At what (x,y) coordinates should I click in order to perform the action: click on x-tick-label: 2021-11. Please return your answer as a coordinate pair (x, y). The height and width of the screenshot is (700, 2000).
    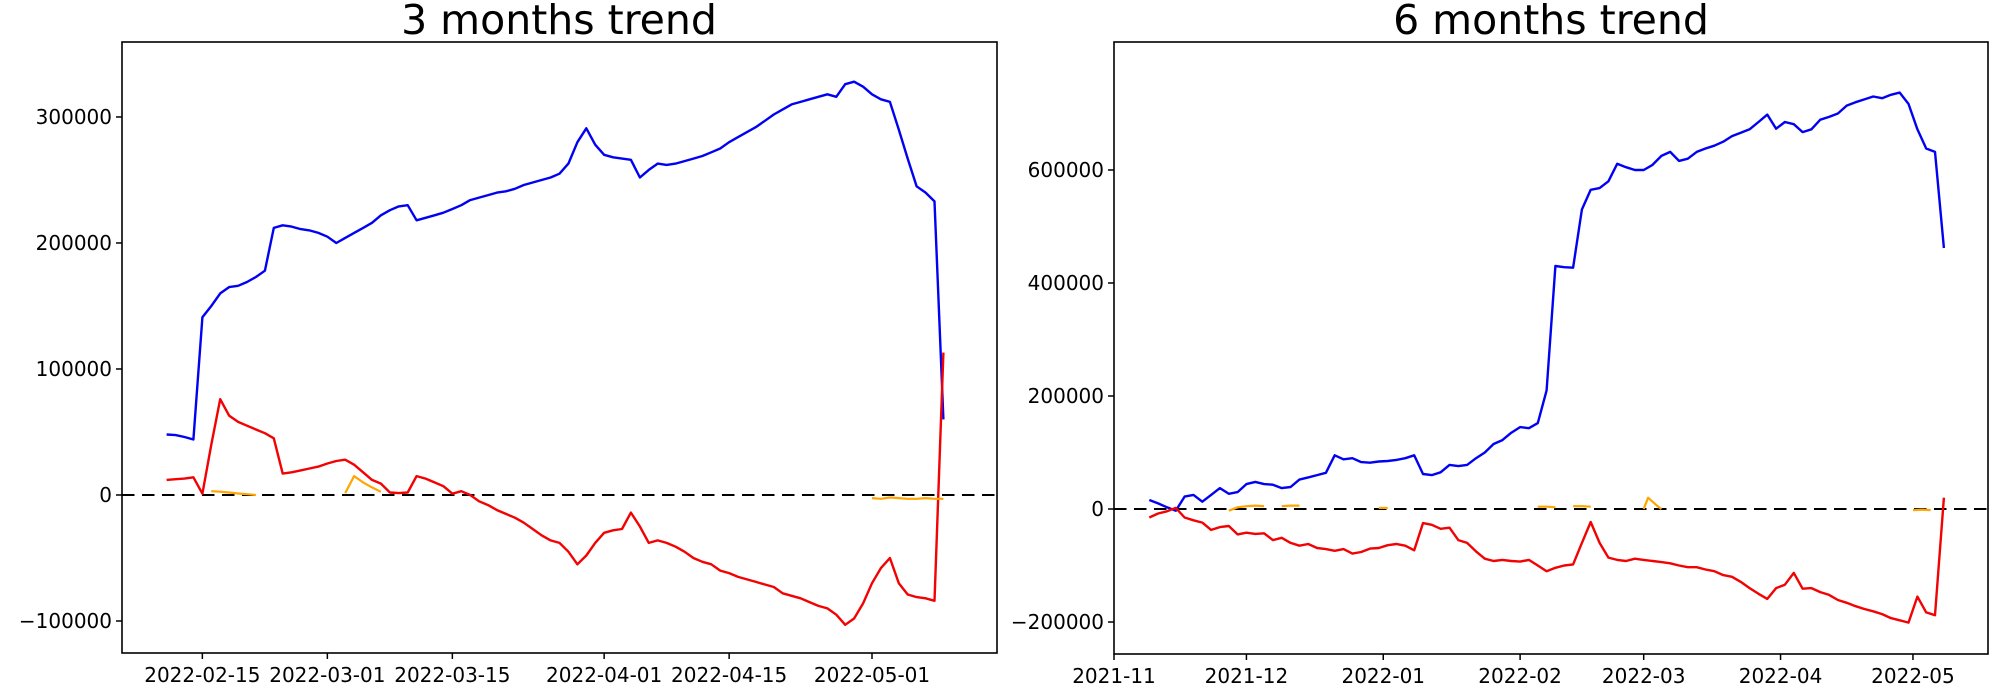
    Looking at the image, I should click on (1114, 676).